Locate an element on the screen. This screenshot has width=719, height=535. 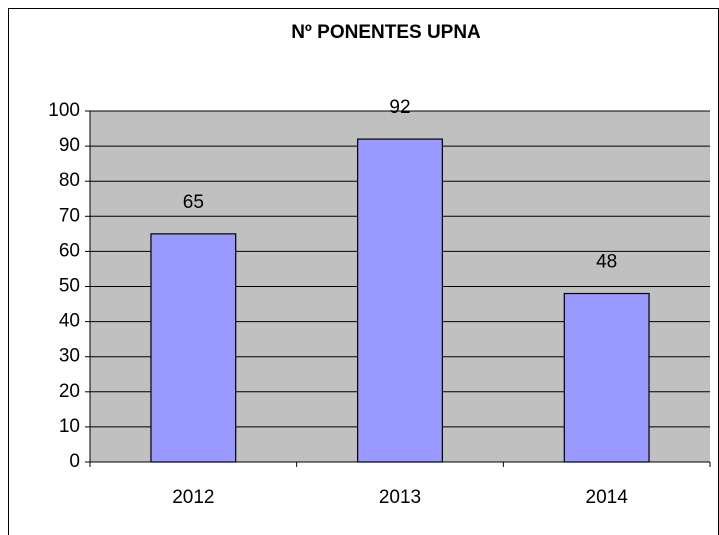
data-label: 92 is located at coordinates (399, 107).